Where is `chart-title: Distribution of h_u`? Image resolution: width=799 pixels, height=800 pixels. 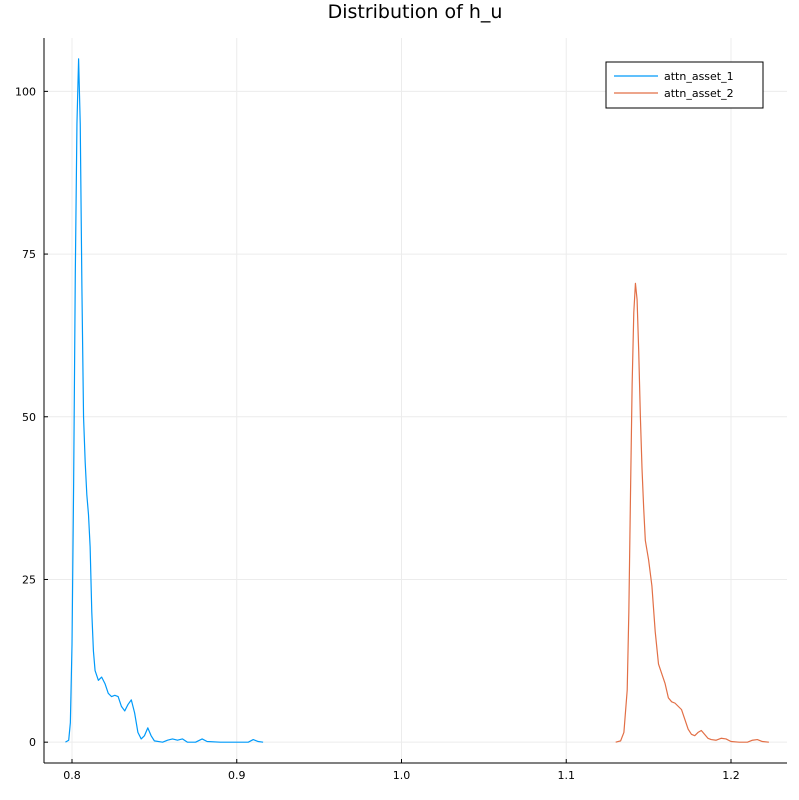 chart-title: Distribution of h_u is located at coordinates (415, 12).